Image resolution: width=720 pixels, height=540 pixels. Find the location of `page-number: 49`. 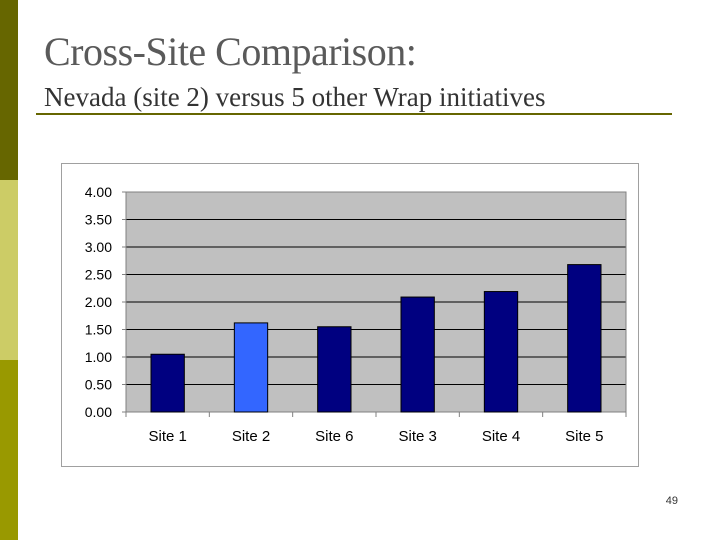

page-number: 49 is located at coordinates (671, 501).